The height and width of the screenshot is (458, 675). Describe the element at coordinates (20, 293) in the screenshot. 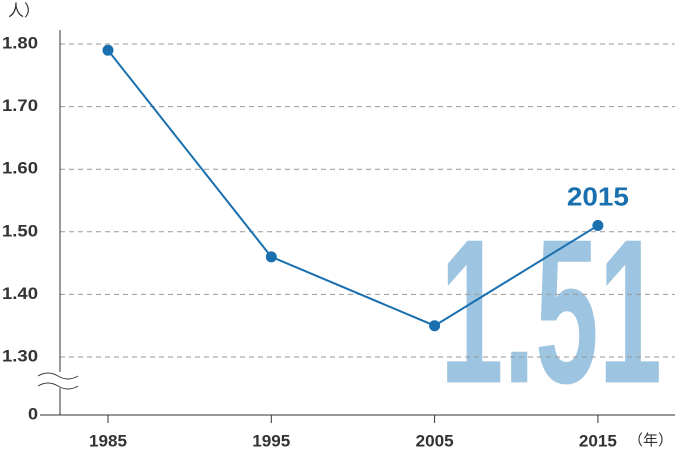

I see `y-tick-label: 1.40` at that location.